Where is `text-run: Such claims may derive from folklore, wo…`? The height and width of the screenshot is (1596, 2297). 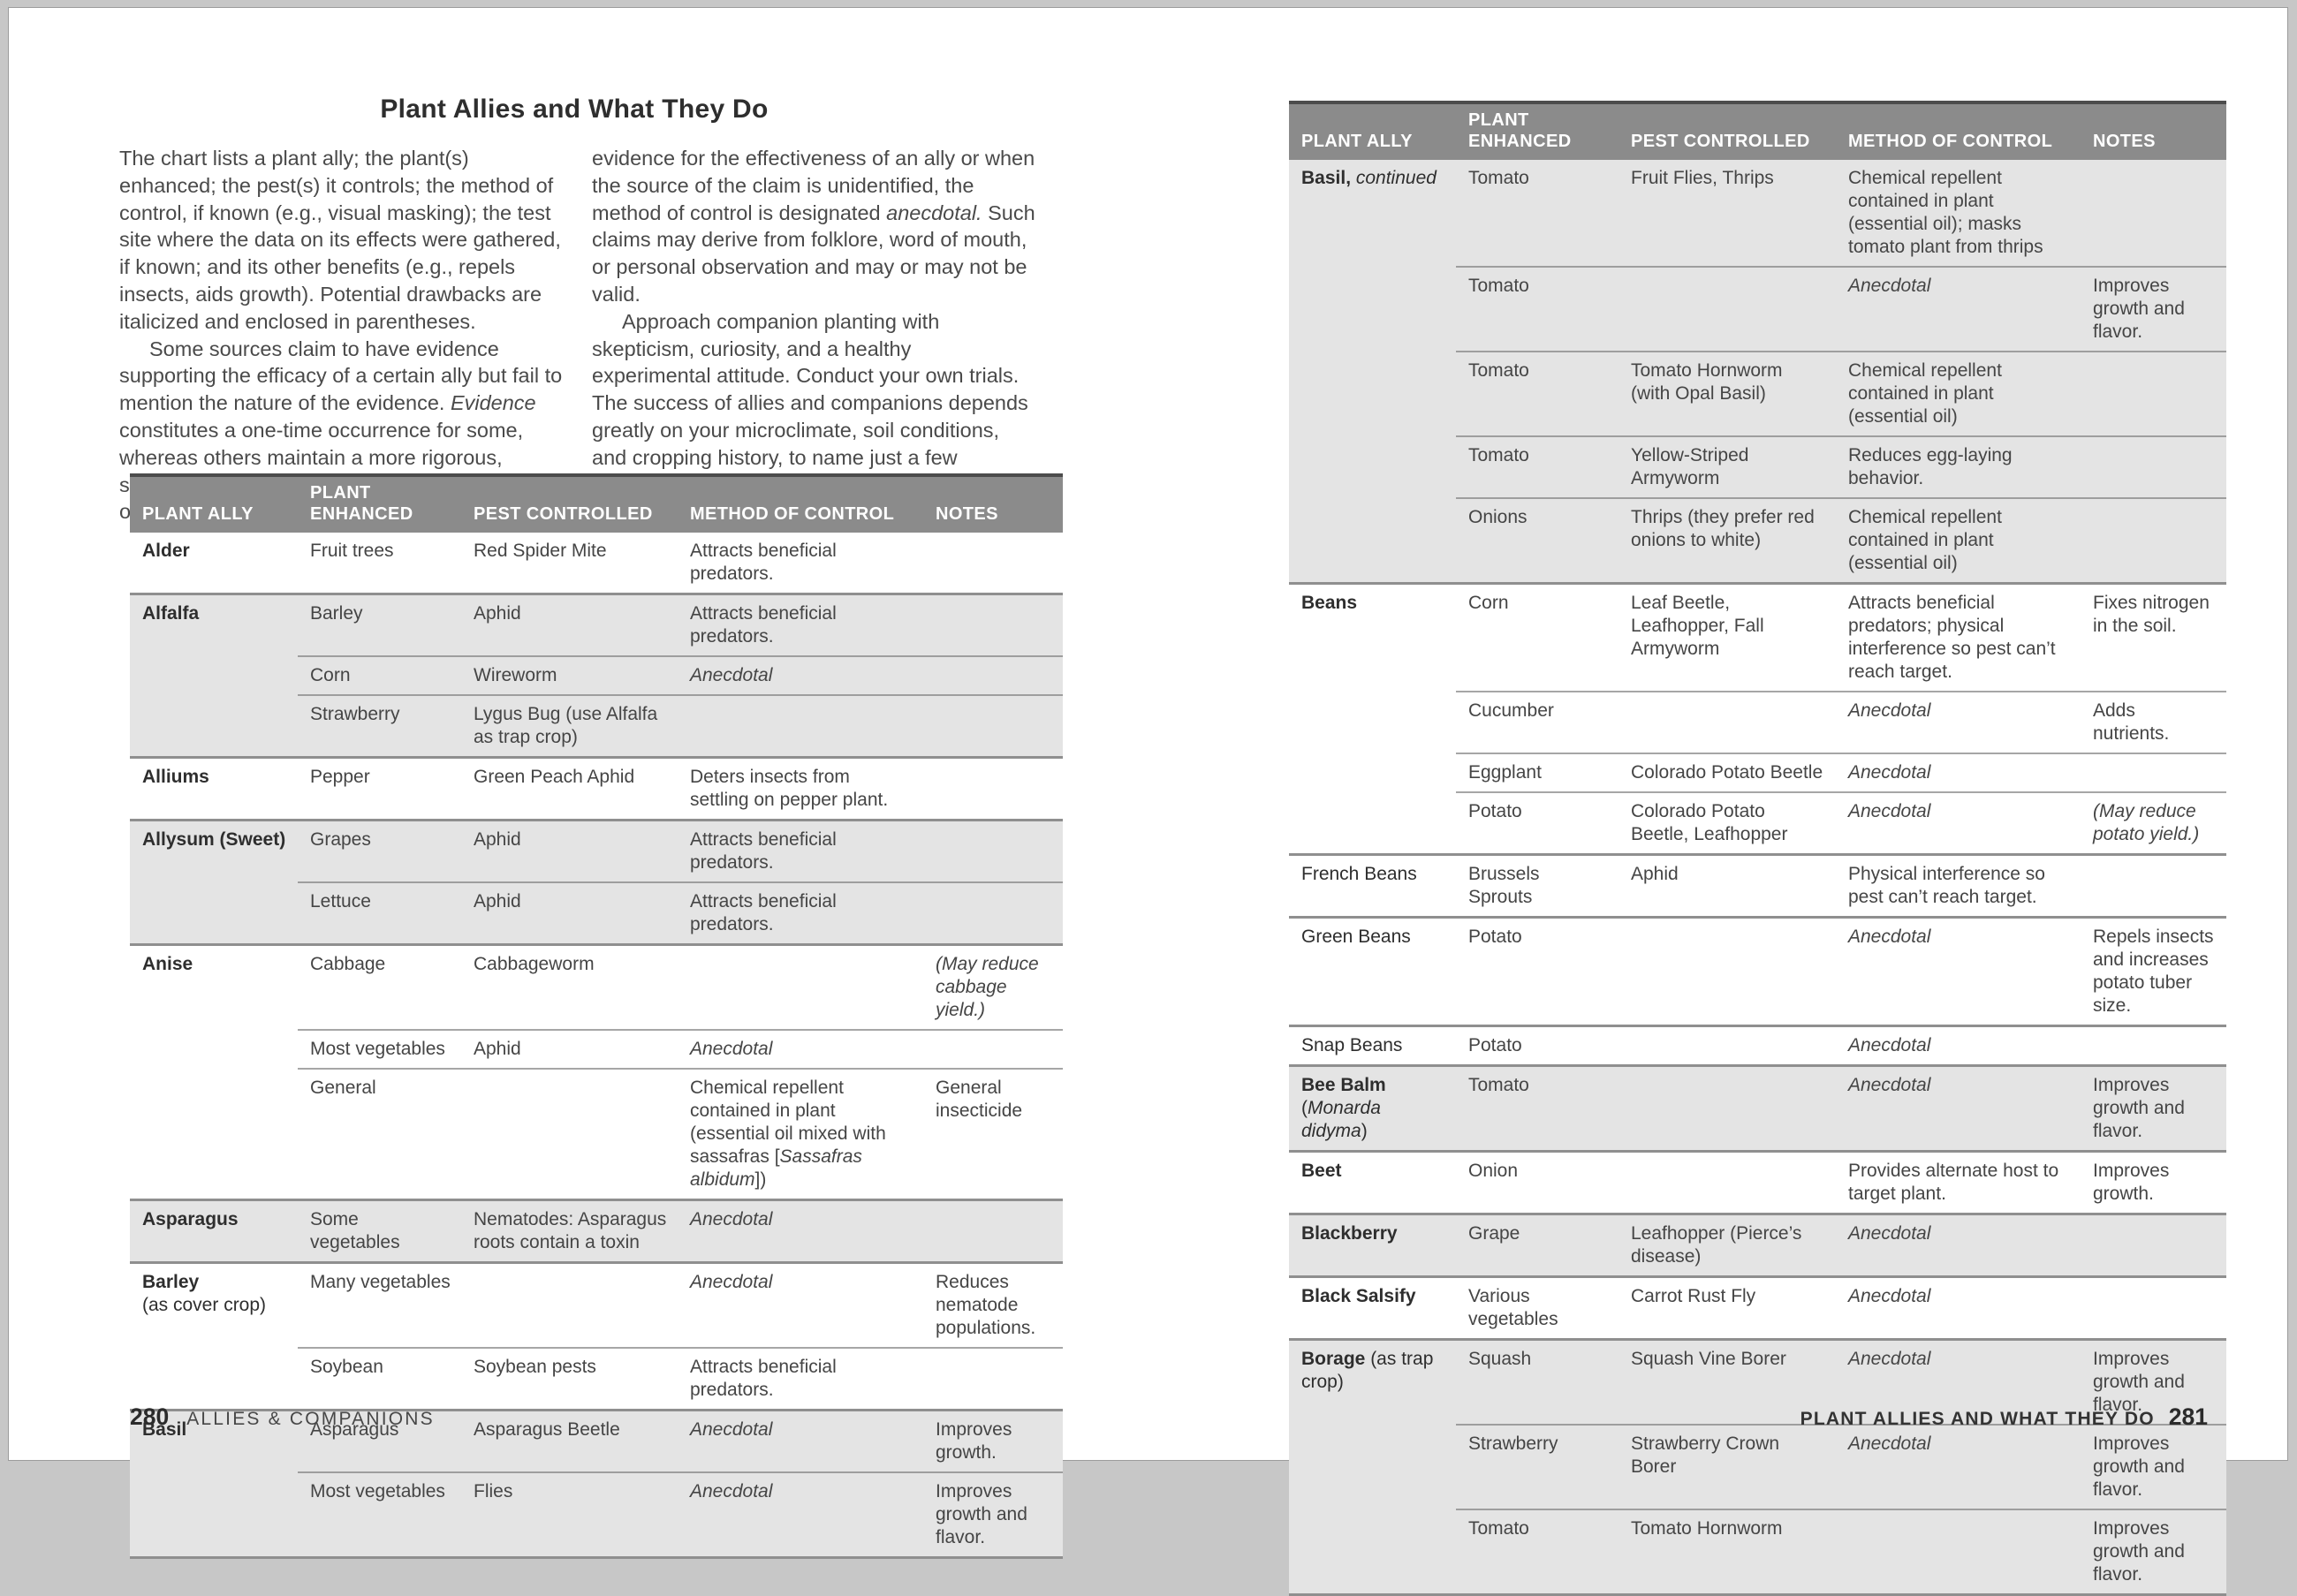 text-run: Such claims may derive from folklore, wo… is located at coordinates (813, 253).